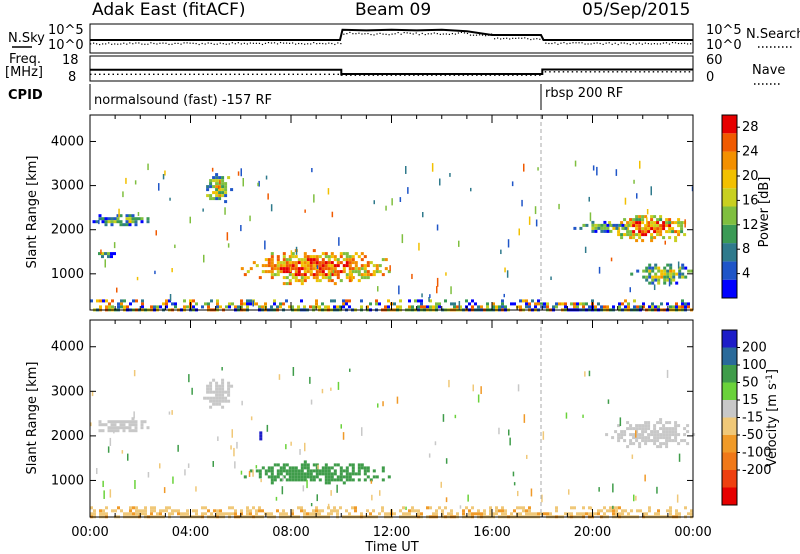 Image resolution: width=800 pixels, height=554 pixels. I want to click on noise-panel: N.Sky 10^5 10^0 10^5 10^0 N.Search, so click(404, 38).